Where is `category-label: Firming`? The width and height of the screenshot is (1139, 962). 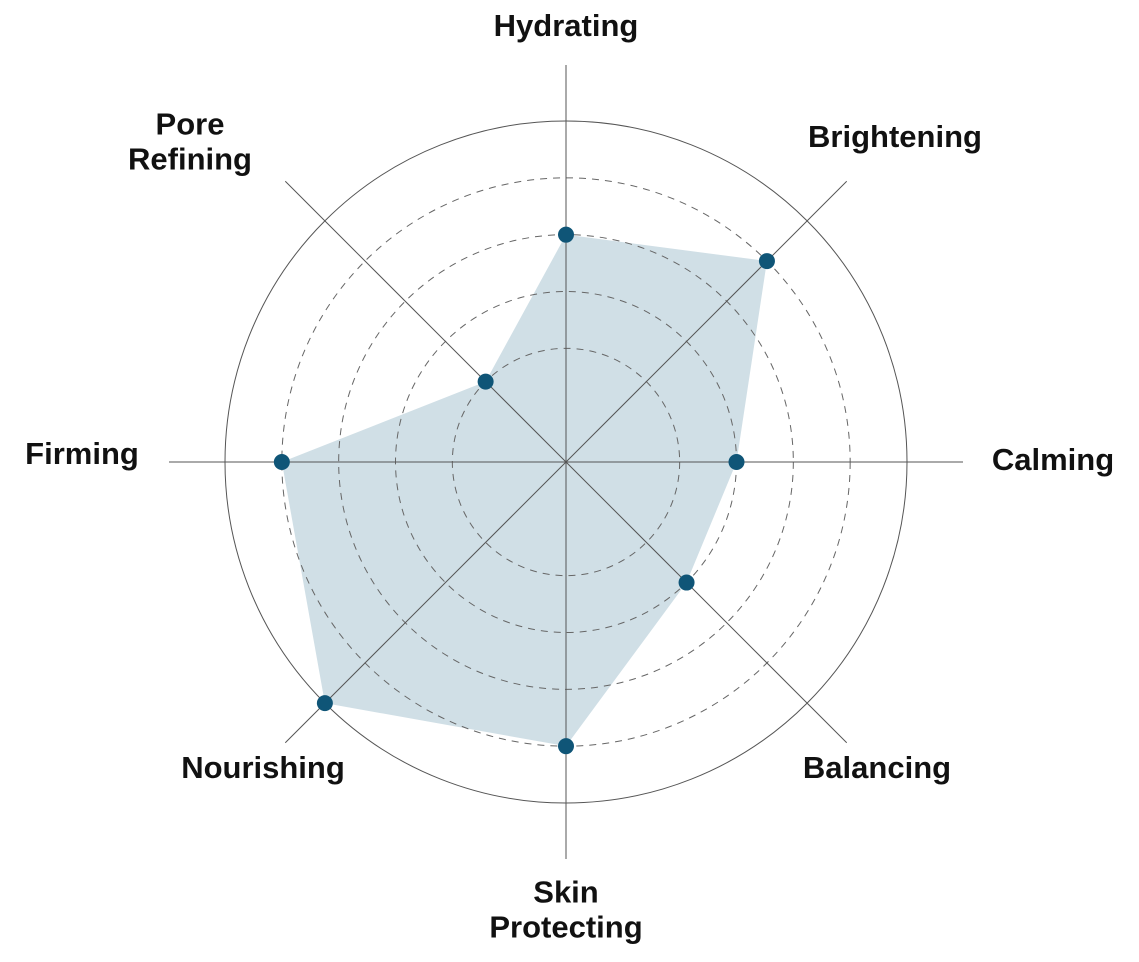 category-label: Firming is located at coordinates (82, 453).